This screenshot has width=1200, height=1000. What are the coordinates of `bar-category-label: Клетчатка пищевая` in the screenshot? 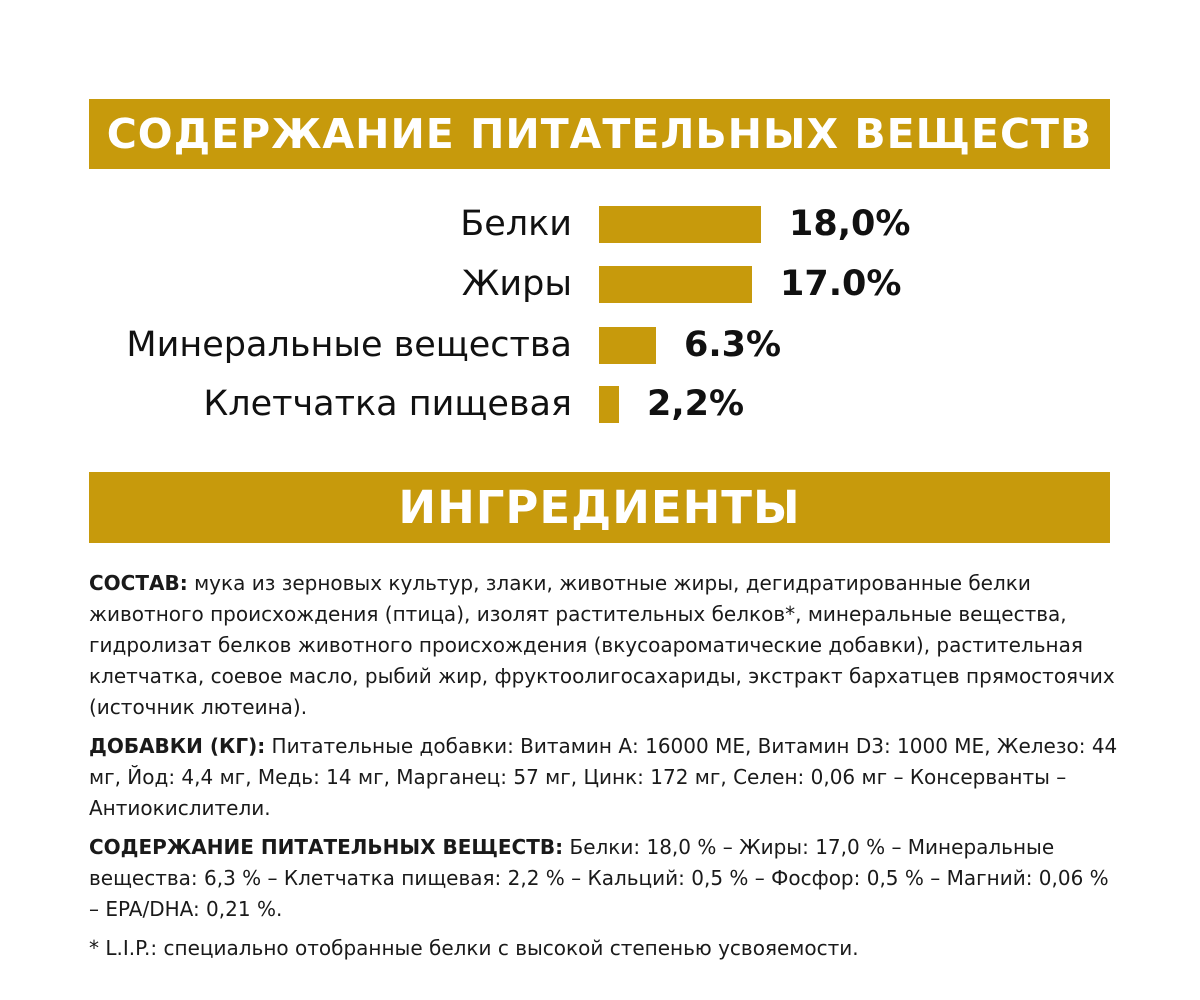 It's located at (387, 404).